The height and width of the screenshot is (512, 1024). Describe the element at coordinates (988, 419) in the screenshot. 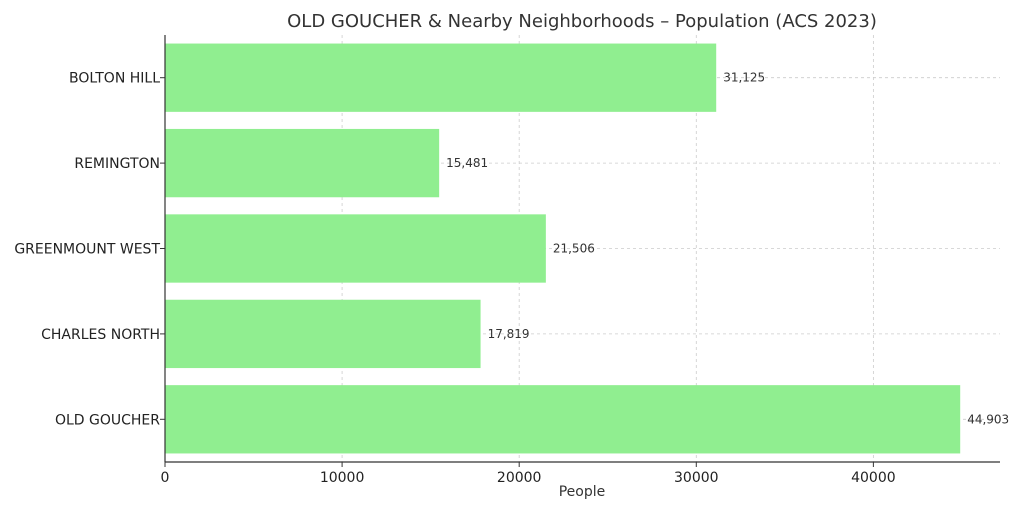

I see `bar-value-label: 44,903` at that location.